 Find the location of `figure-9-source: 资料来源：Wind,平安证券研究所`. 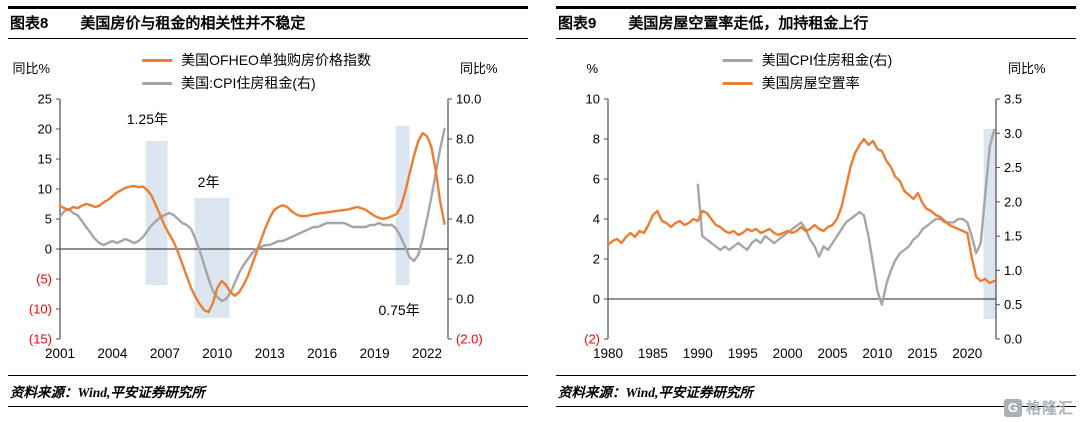

figure-9-source: 资料来源：Wind,平安证券研究所 is located at coordinates (816, 391).